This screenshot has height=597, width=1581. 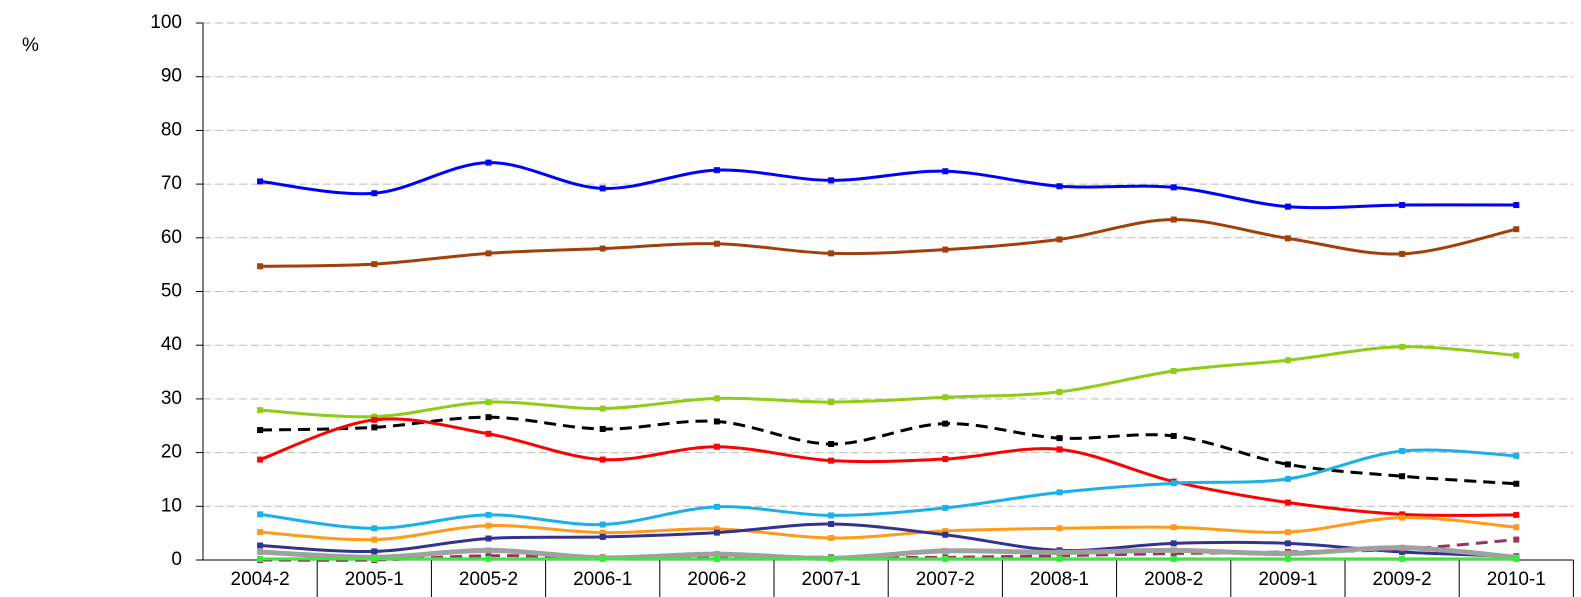 What do you see at coordinates (945, 579) in the screenshot?
I see `x-tick-label: 2007-2` at bounding box center [945, 579].